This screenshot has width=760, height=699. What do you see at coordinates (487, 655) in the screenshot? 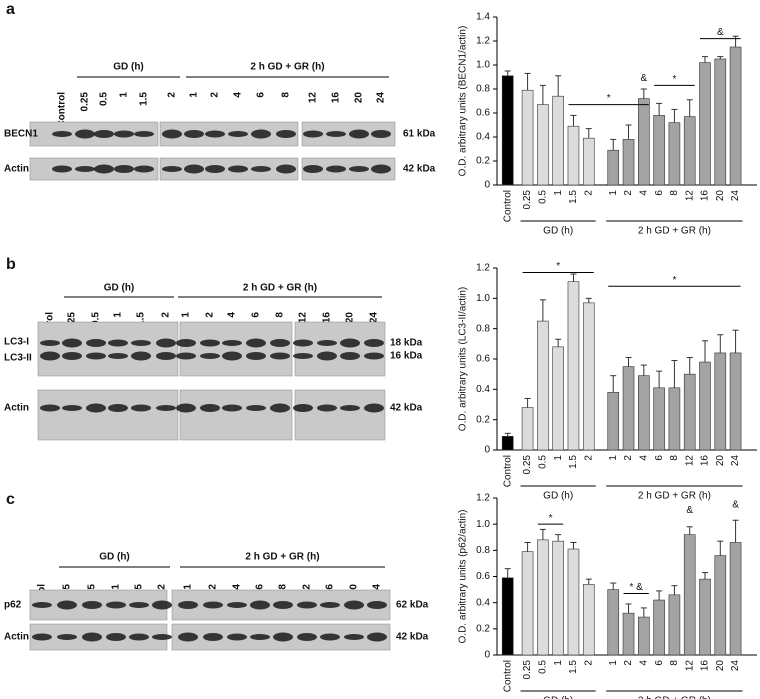
I see `y-tick-label: 0` at bounding box center [487, 655].